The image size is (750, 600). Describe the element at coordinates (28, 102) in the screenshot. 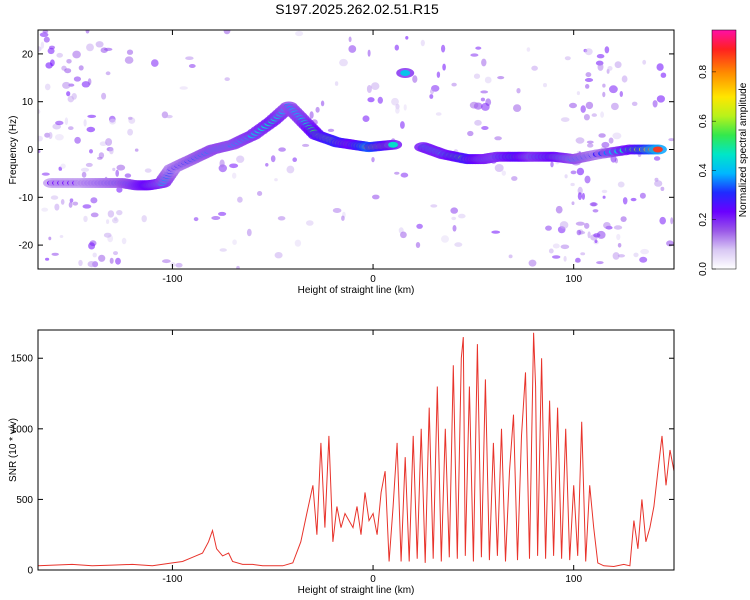

I see `y-tick-label: 10` at that location.